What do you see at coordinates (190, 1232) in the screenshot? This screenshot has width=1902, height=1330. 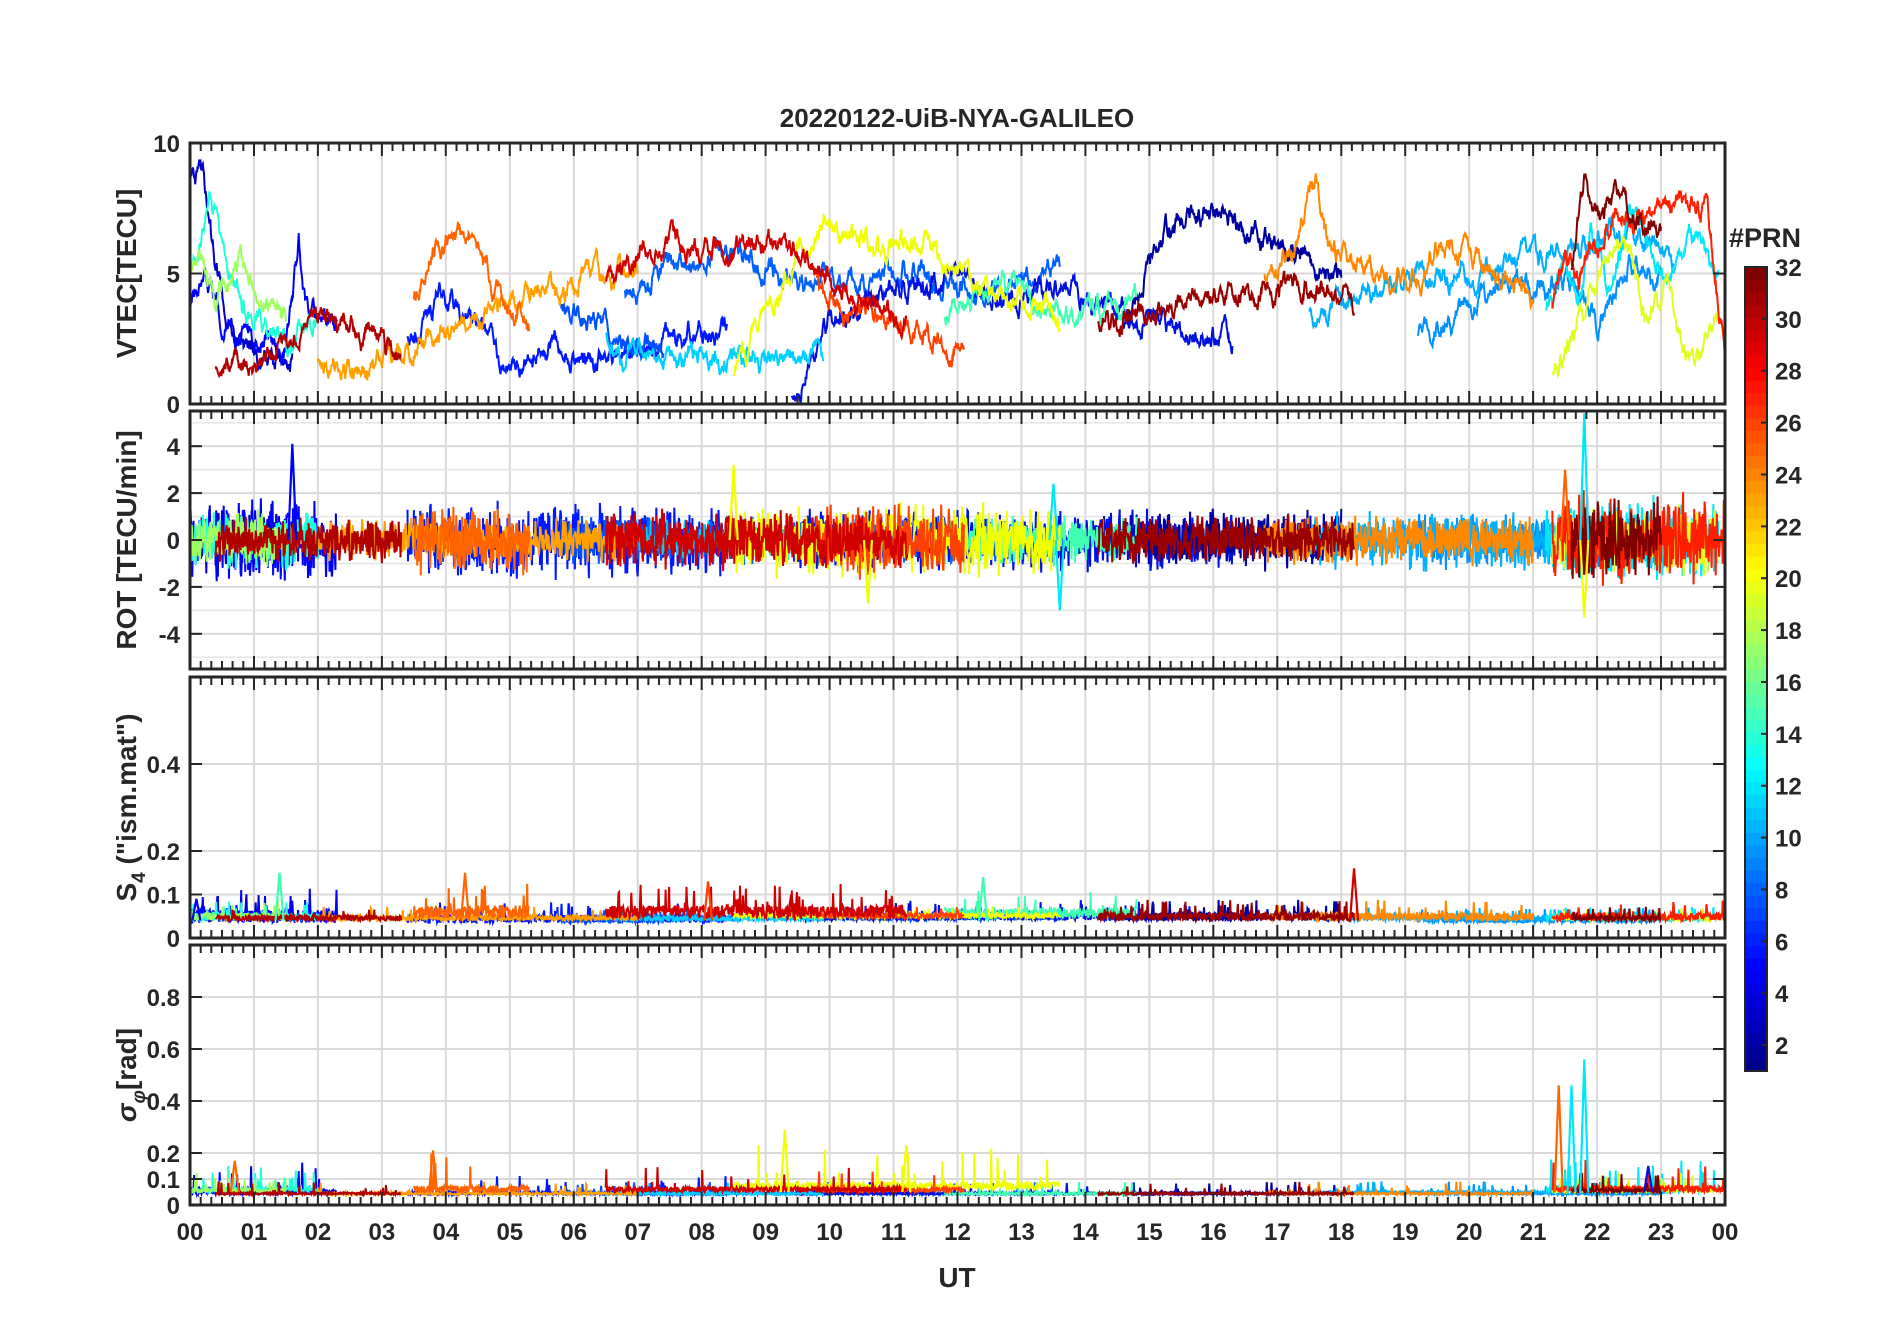 I see `x-tick-label: 00` at bounding box center [190, 1232].